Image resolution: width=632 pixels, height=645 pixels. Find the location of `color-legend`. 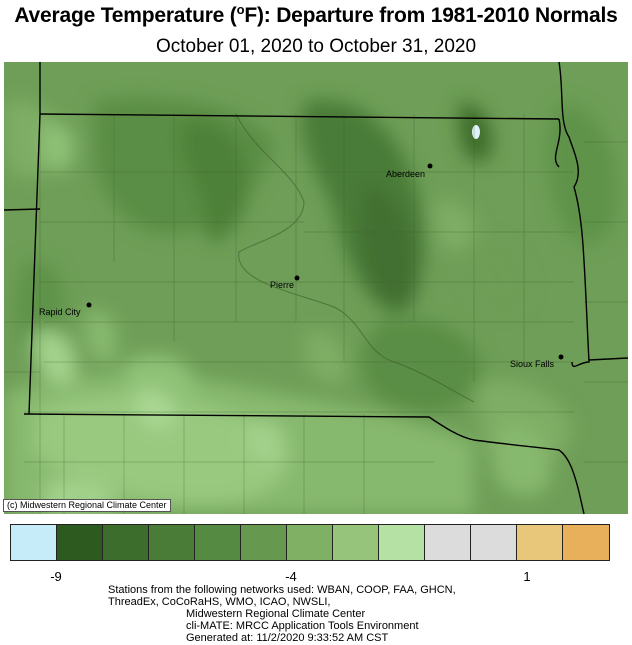

color-legend is located at coordinates (310, 542).